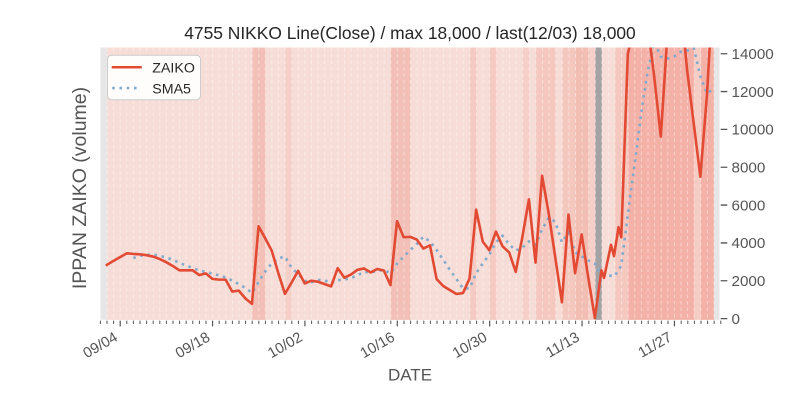 The image size is (800, 400). I want to click on svg-text: DATE, so click(410, 375).